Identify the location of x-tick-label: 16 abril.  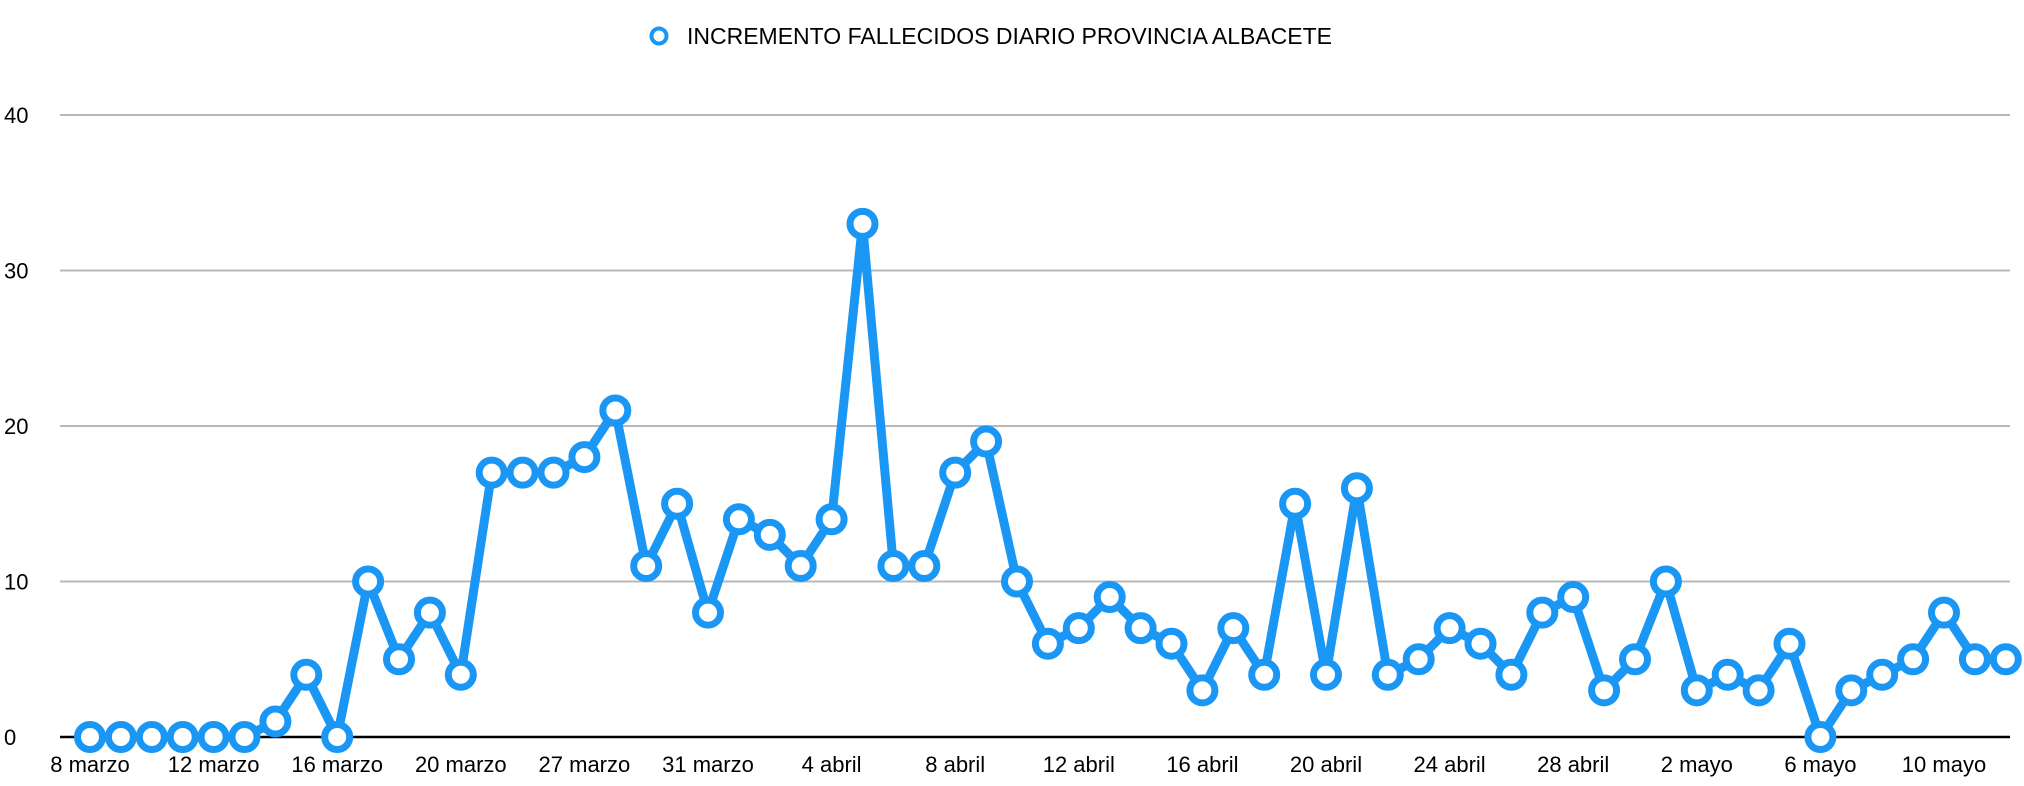
(1202, 764).